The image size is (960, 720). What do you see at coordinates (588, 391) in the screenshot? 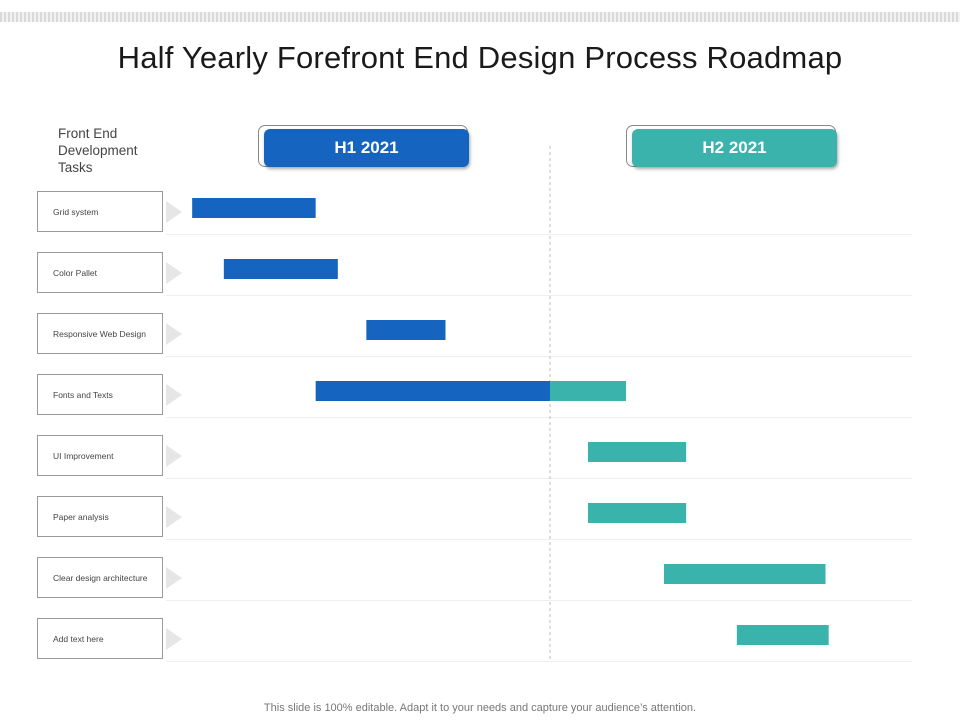
I see `task-bar-fonts-and-texts-h2` at bounding box center [588, 391].